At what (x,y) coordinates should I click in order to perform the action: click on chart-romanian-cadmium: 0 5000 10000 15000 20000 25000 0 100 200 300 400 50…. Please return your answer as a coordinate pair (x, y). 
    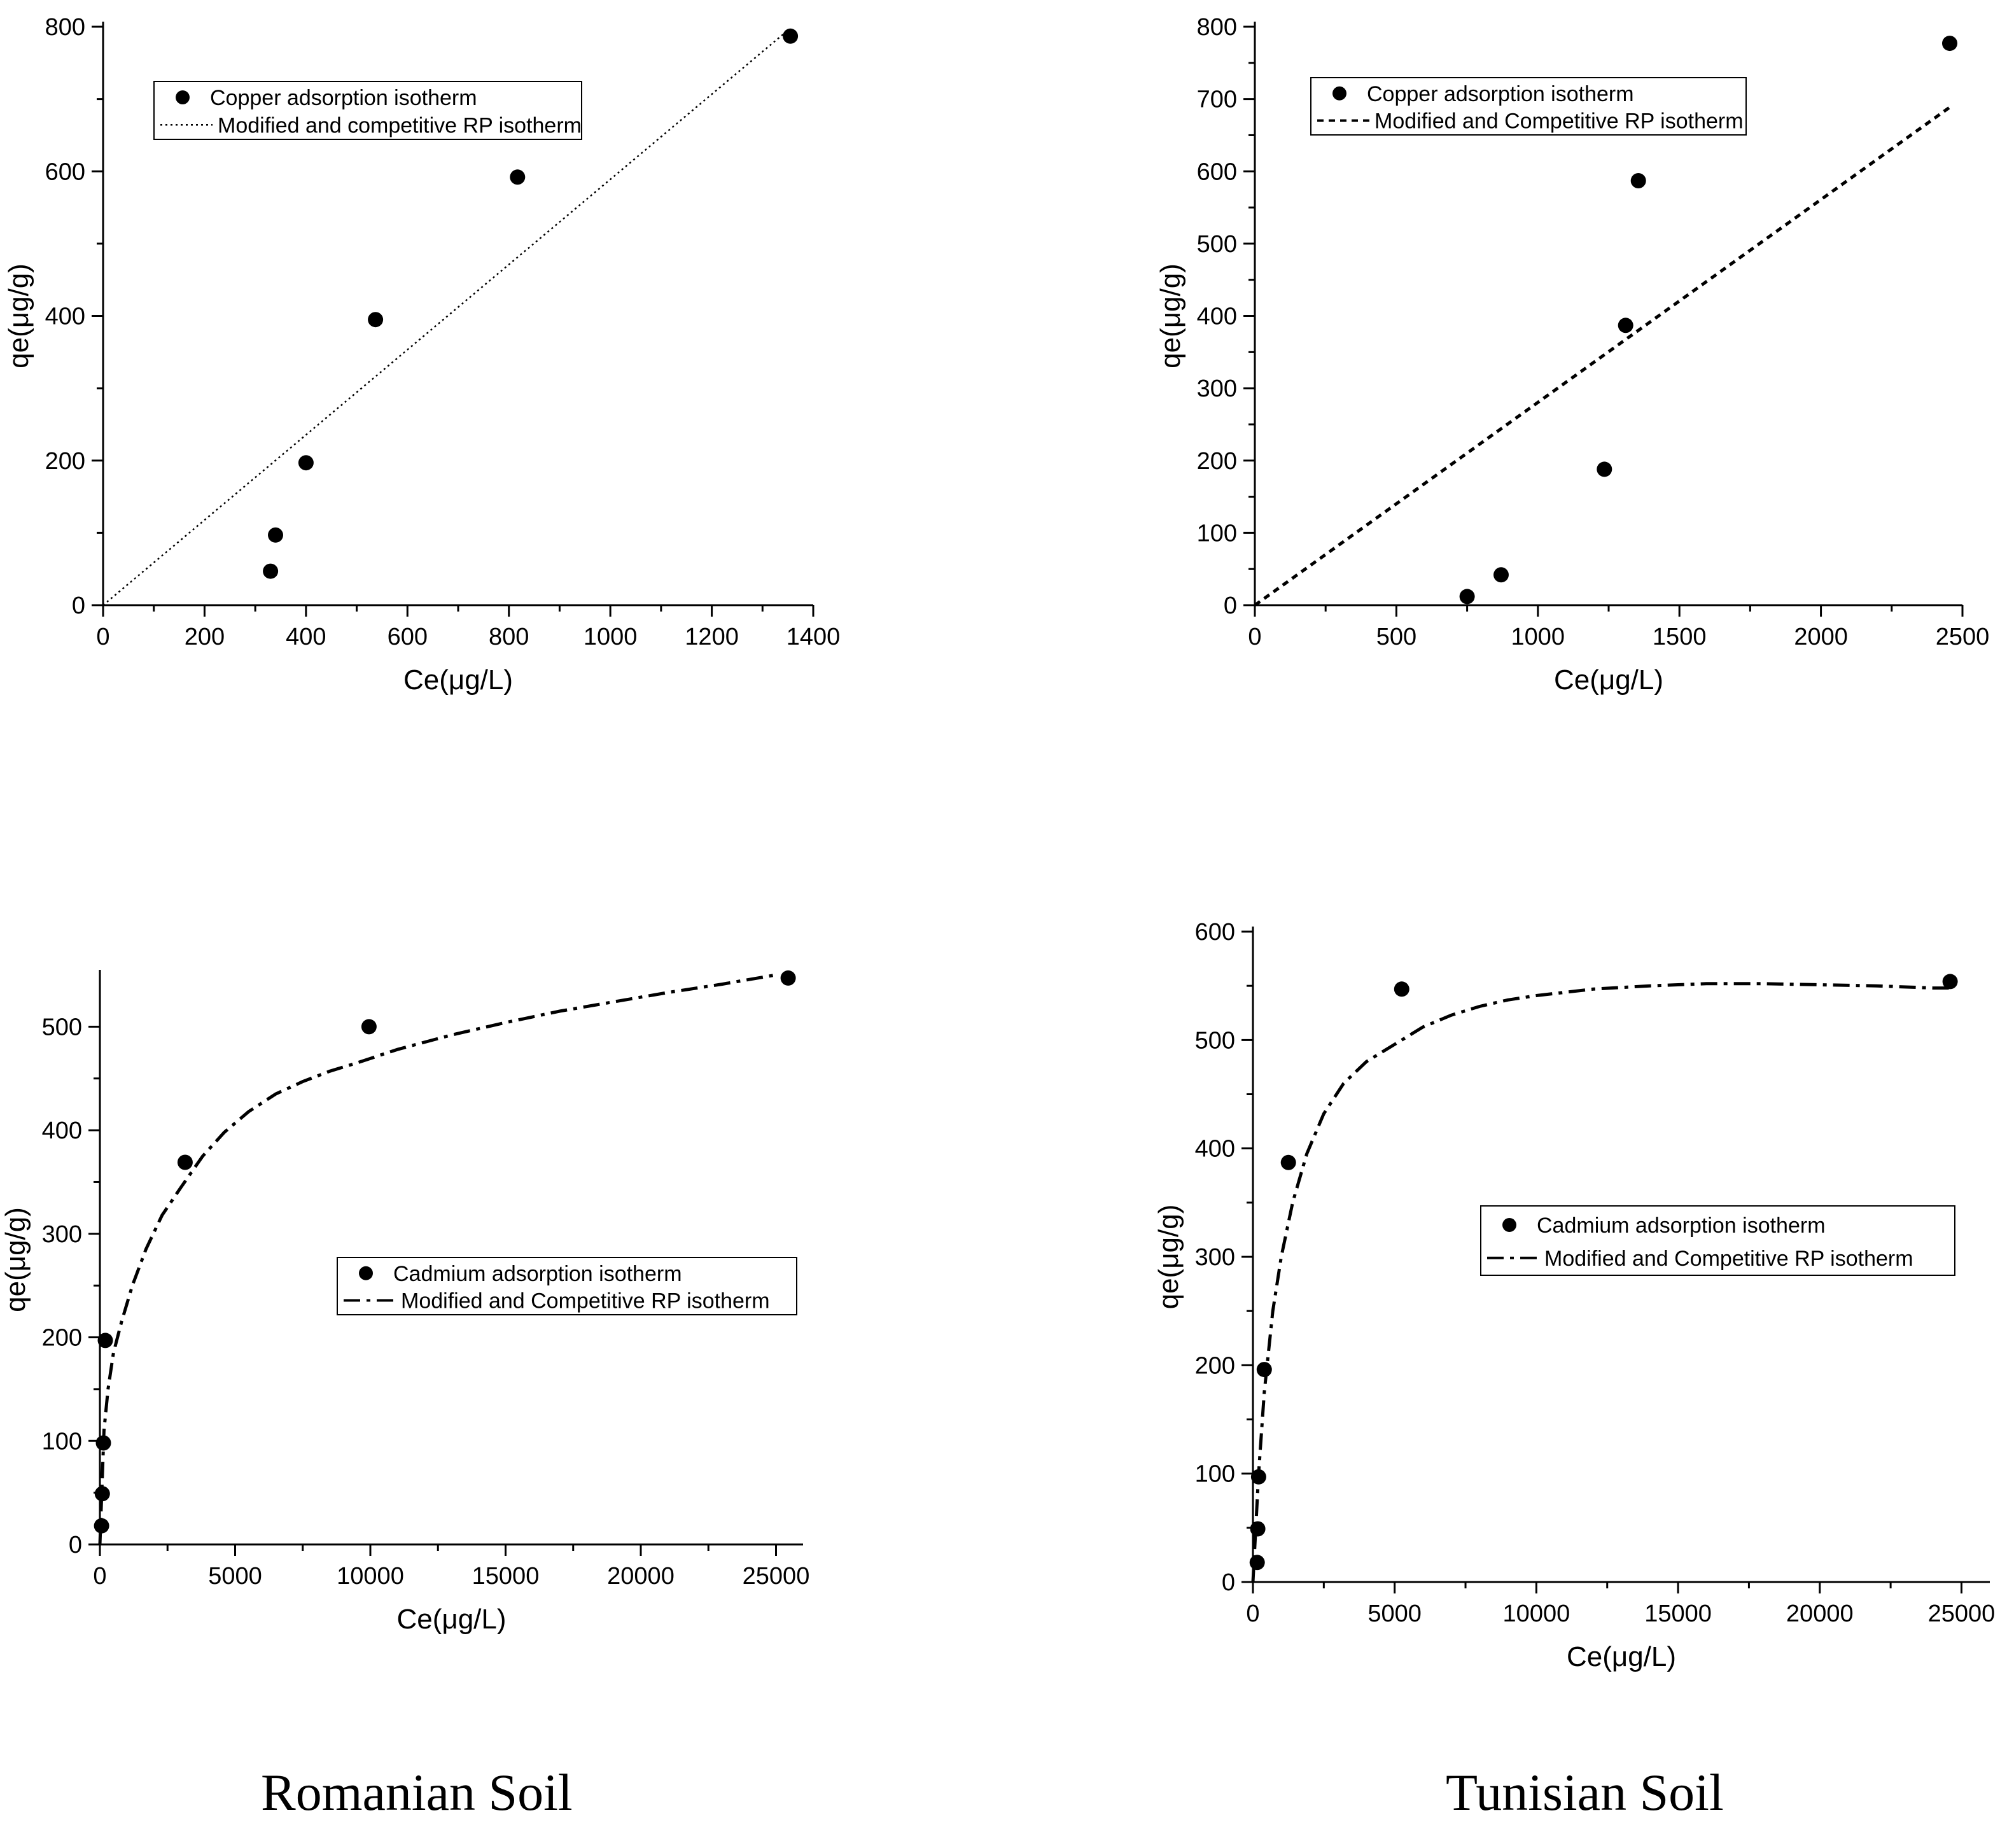
    Looking at the image, I should click on (404, 1302).